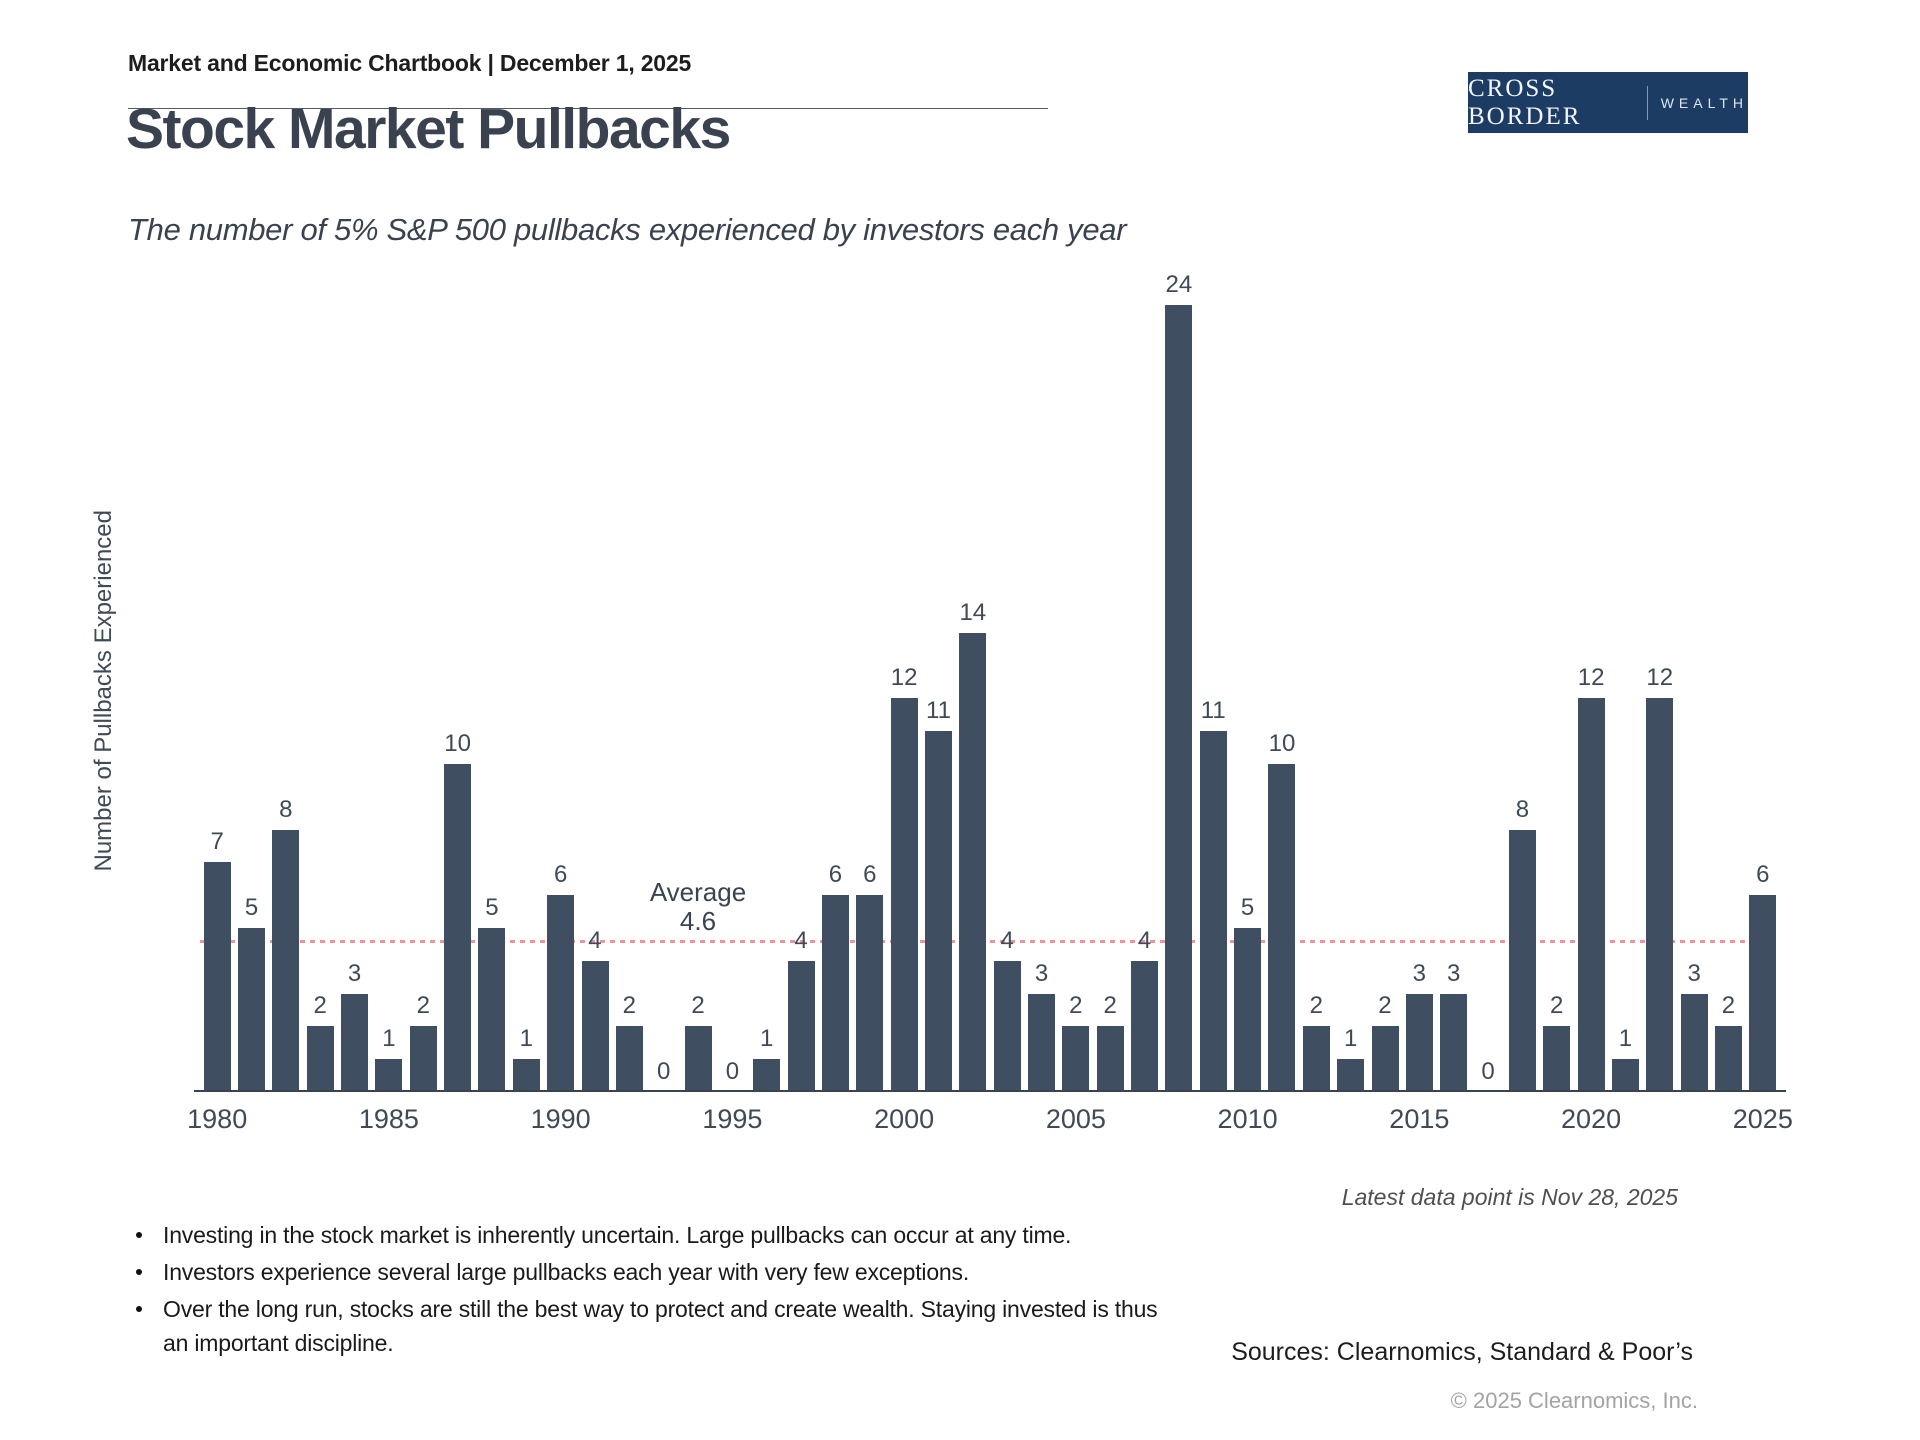 The width and height of the screenshot is (1920, 1440). Describe the element at coordinates (938, 711) in the screenshot. I see `bar-value-2001: 11` at that location.